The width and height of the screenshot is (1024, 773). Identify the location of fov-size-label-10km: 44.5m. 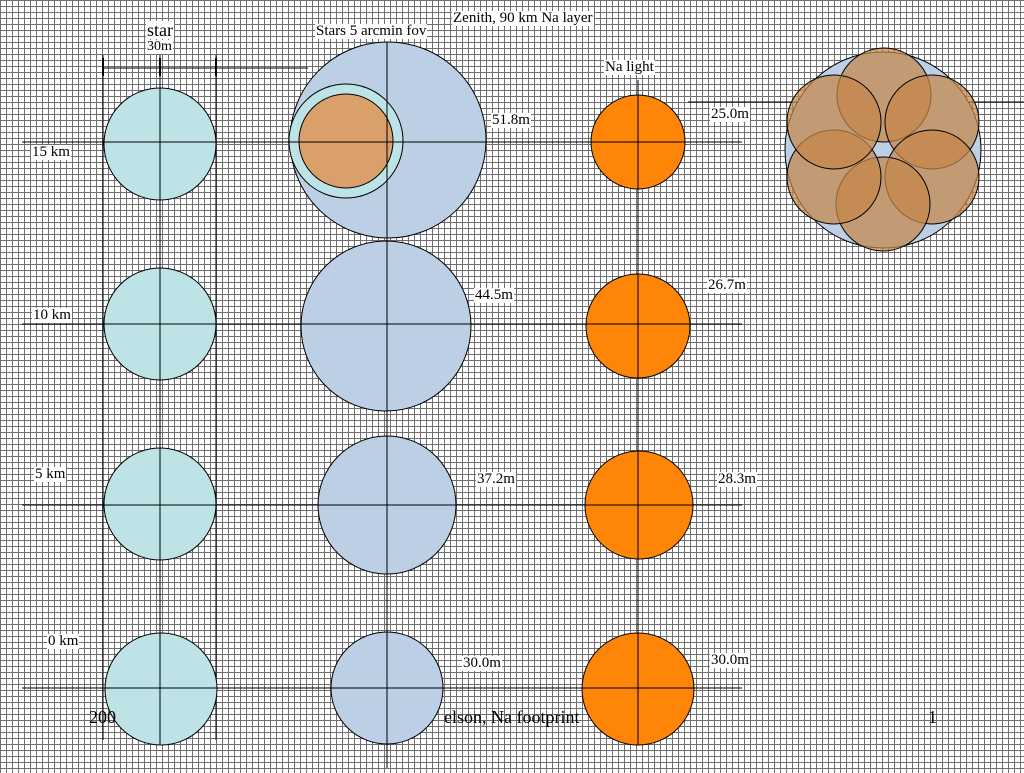
(494, 295).